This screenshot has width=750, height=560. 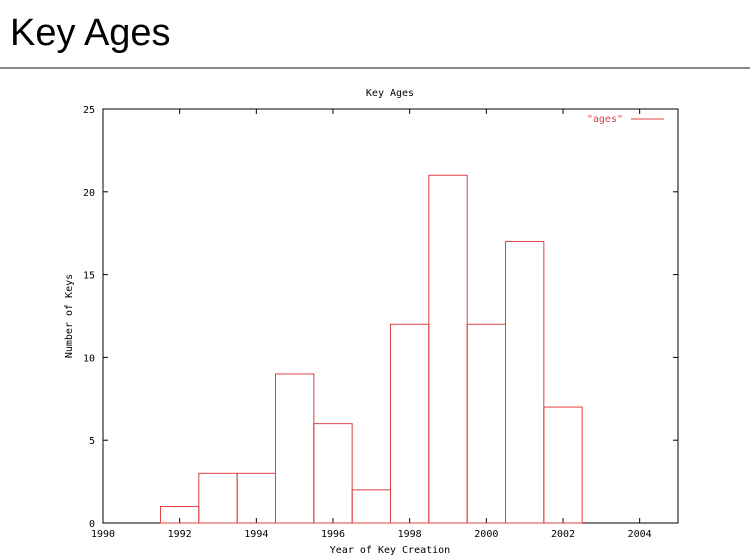 What do you see at coordinates (180, 534) in the screenshot?
I see `x-tick-label: 1992` at bounding box center [180, 534].